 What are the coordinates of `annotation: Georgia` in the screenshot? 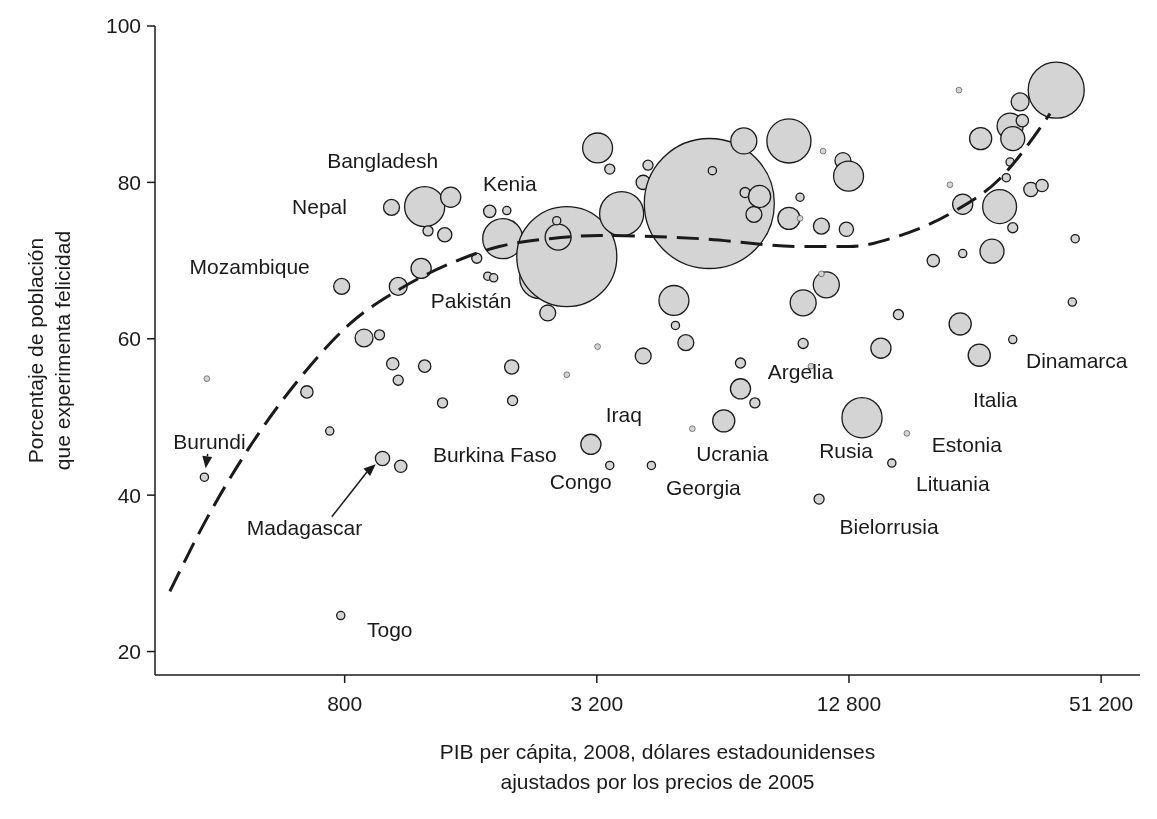 It's located at (704, 487).